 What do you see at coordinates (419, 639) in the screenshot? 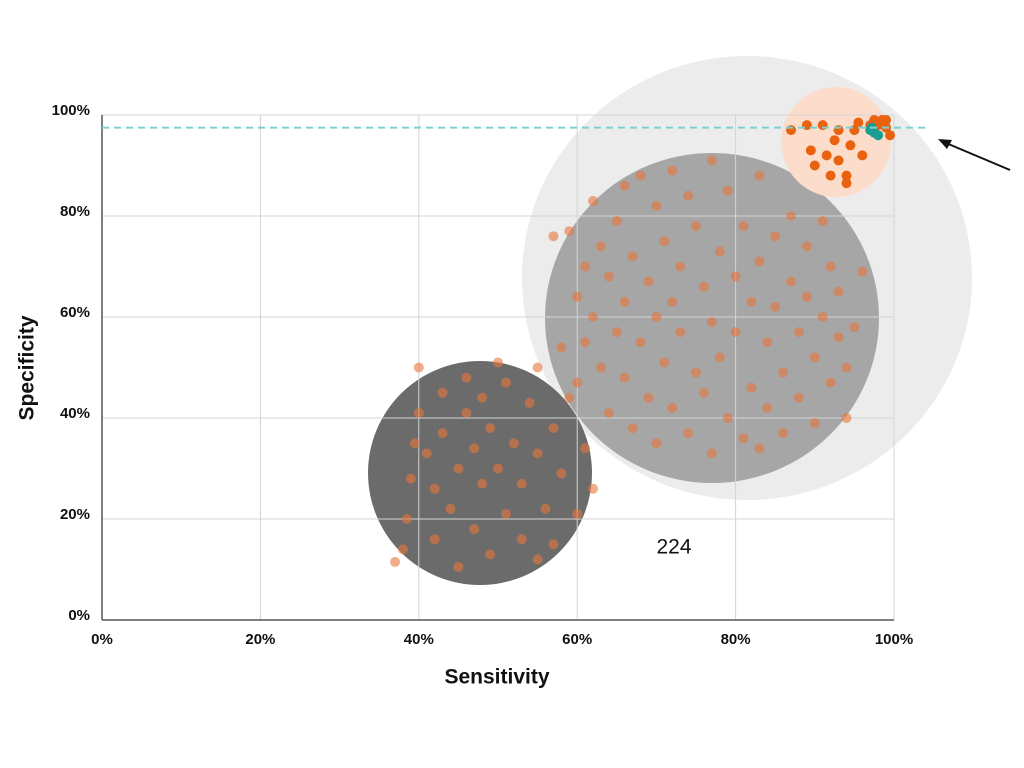
I see `x-tick-label: 40%` at bounding box center [419, 639].